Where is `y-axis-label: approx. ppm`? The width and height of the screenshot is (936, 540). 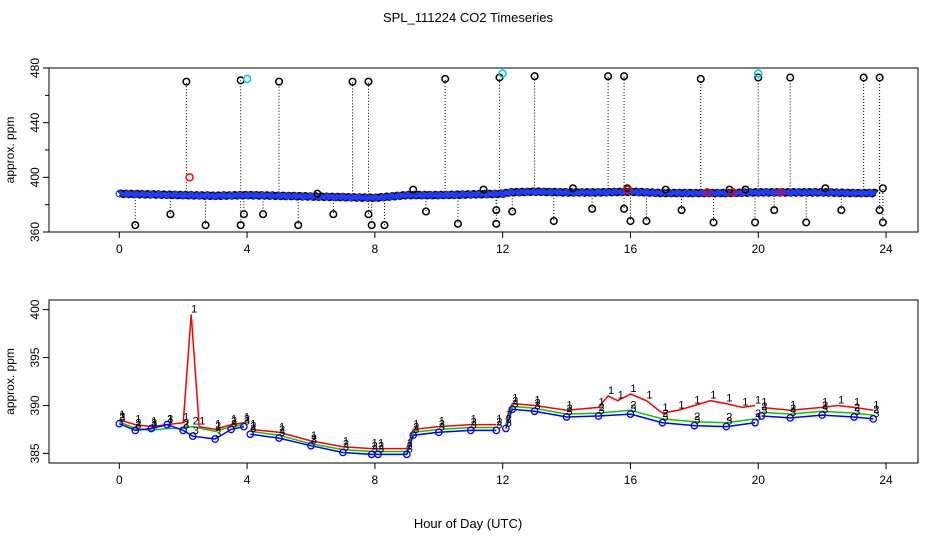
y-axis-label: approx. ppm is located at coordinates (10, 381).